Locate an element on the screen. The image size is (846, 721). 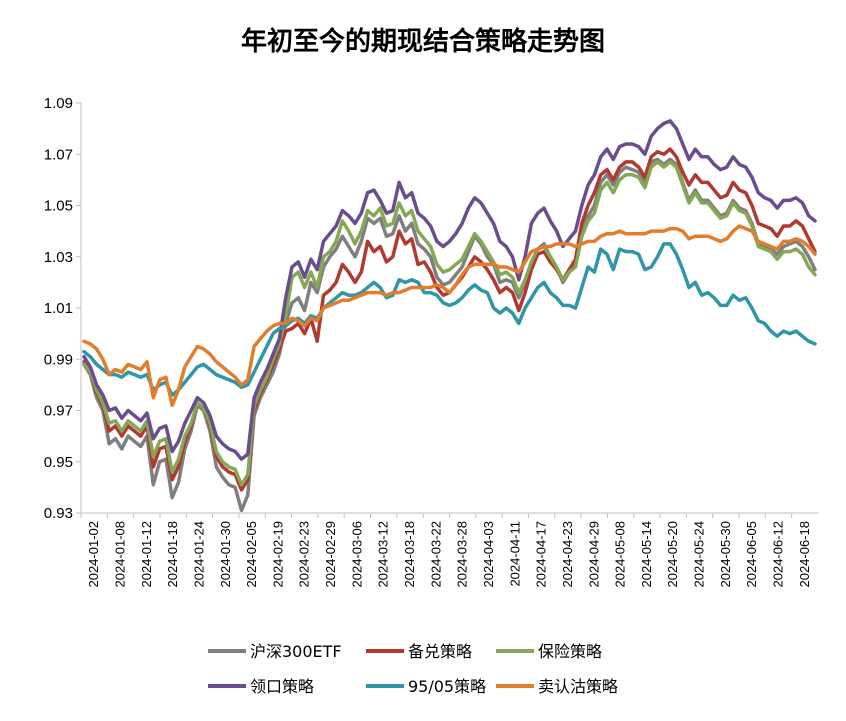
x-tick-label: 2024-01-18 is located at coordinates (172, 554).